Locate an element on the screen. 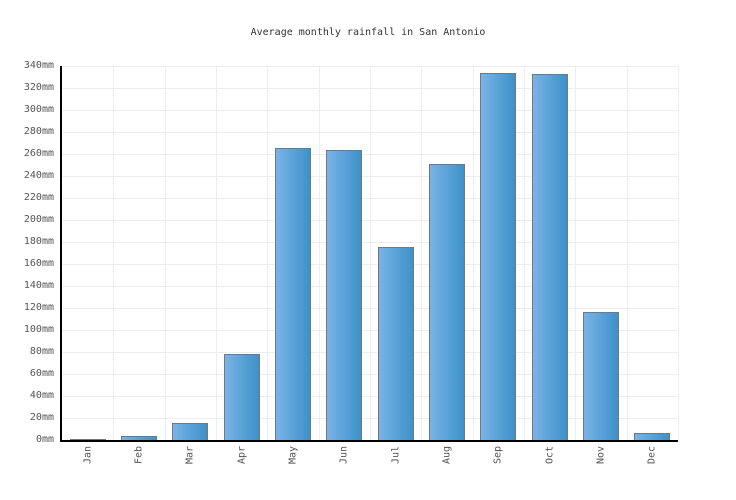  bar-feb is located at coordinates (139, 438).